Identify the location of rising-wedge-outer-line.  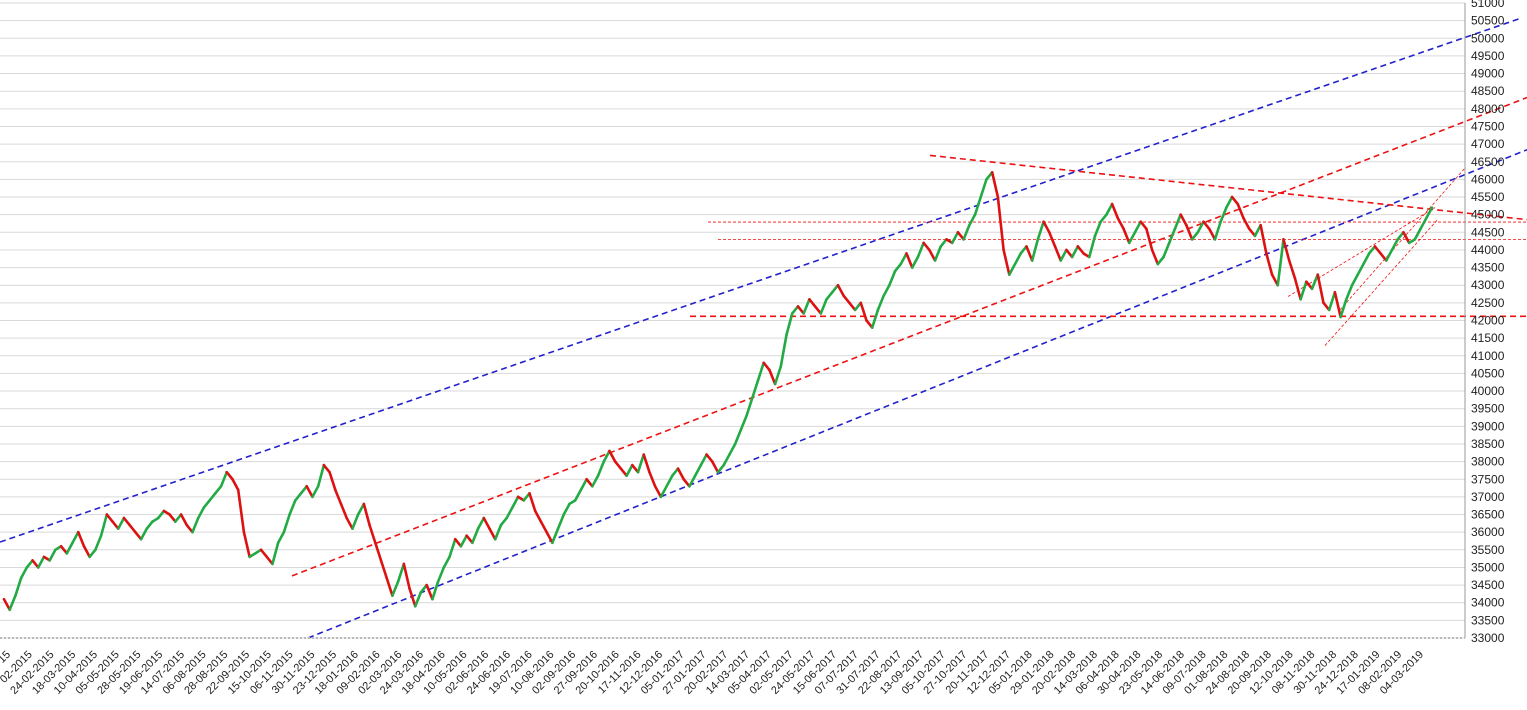
(1402, 239).